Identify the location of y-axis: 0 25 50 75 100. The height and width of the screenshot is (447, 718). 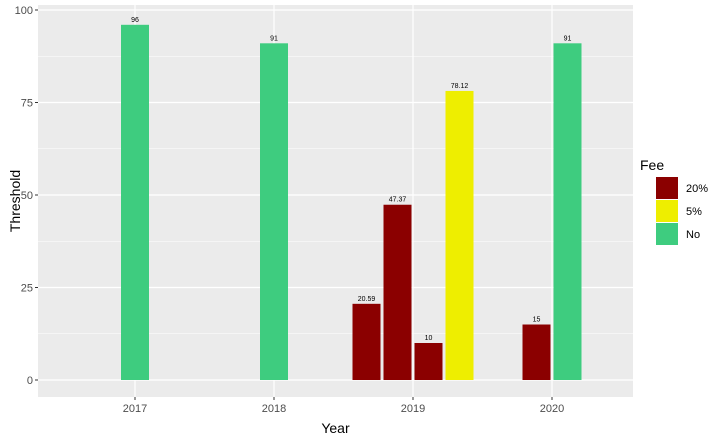
(26, 196).